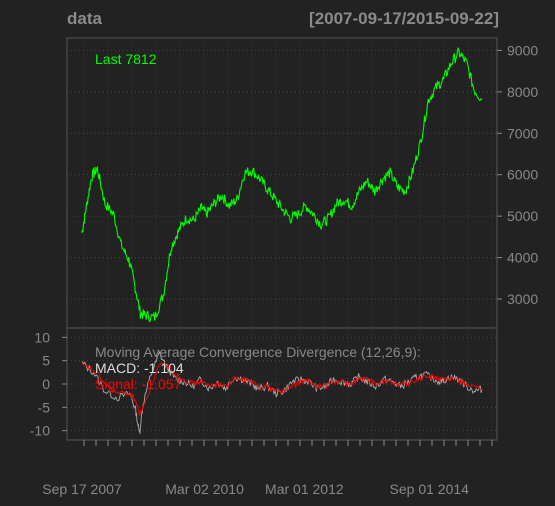 This screenshot has height=506, width=555. What do you see at coordinates (522, 216) in the screenshot?
I see `price-y-tick-label: 5000` at bounding box center [522, 216].